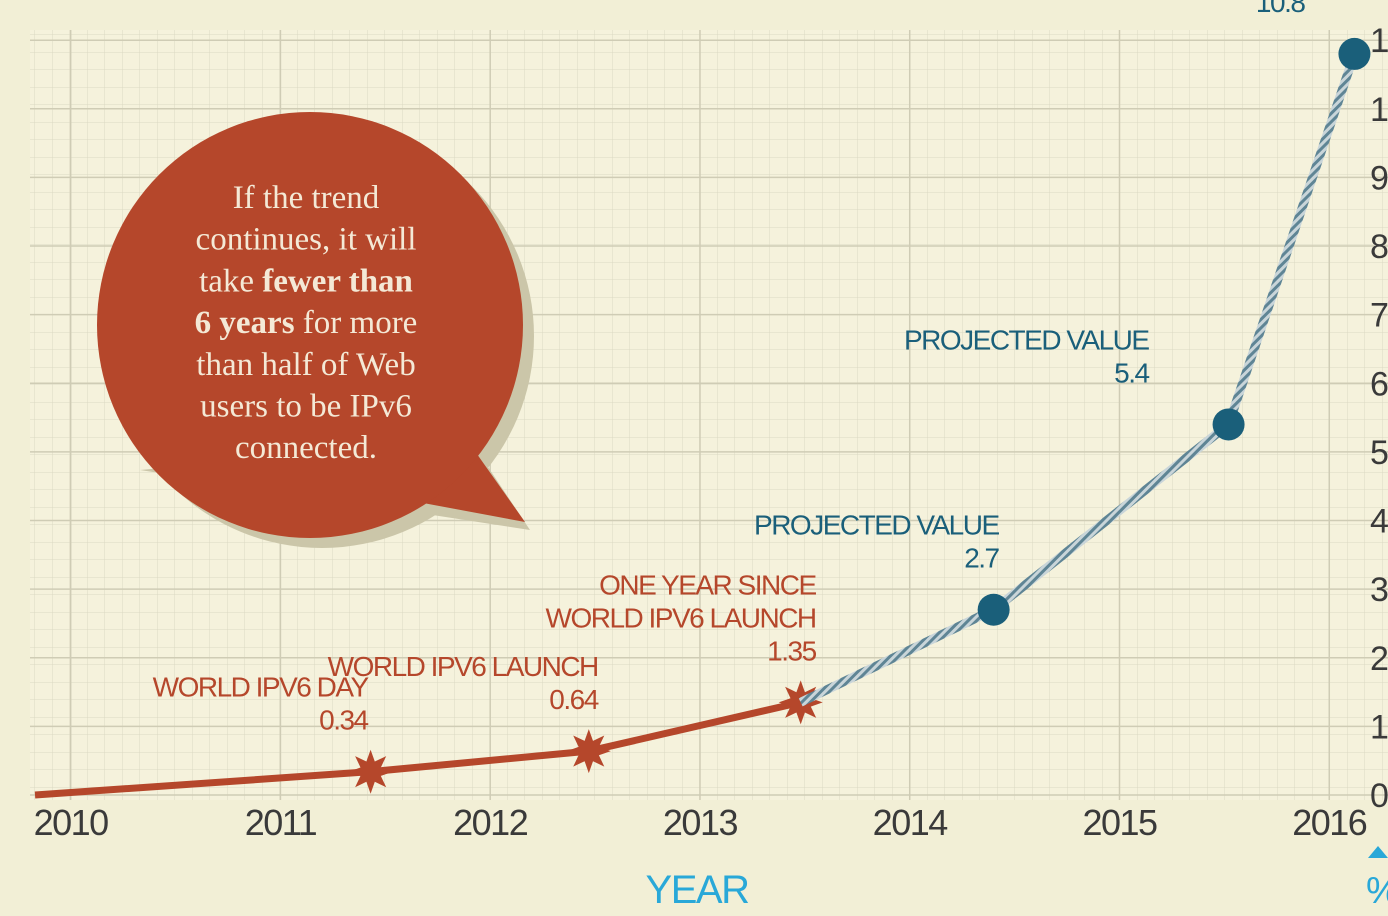  What do you see at coordinates (1379, 590) in the screenshot?
I see `y-tick-label: 3` at bounding box center [1379, 590].